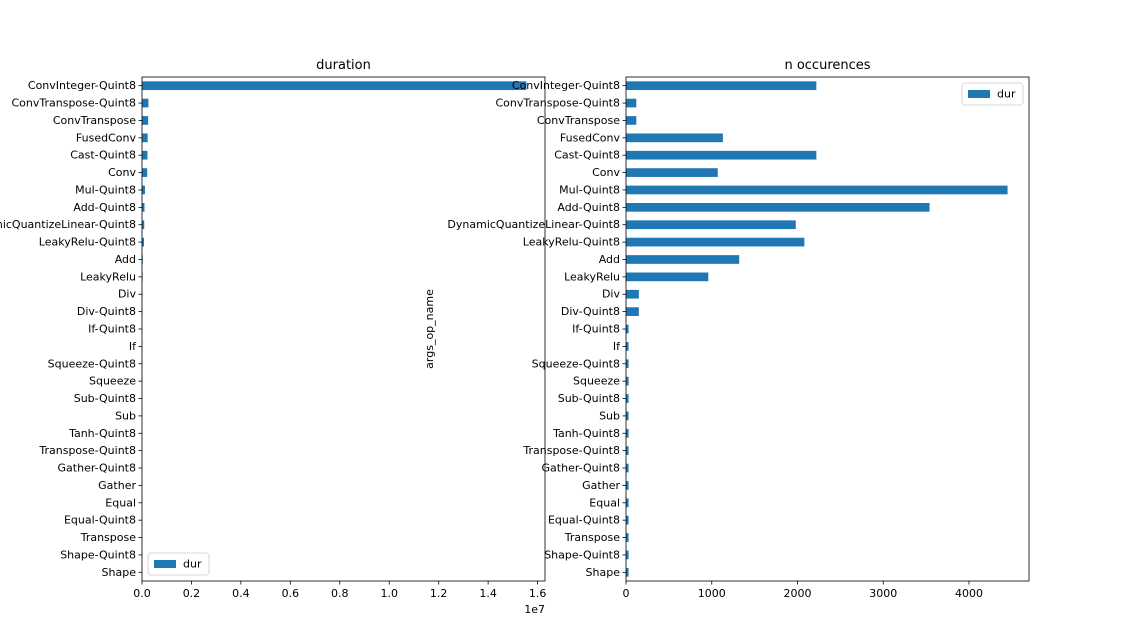 The image size is (1125, 640). I want to click on bar-transpose, so click(627, 537).